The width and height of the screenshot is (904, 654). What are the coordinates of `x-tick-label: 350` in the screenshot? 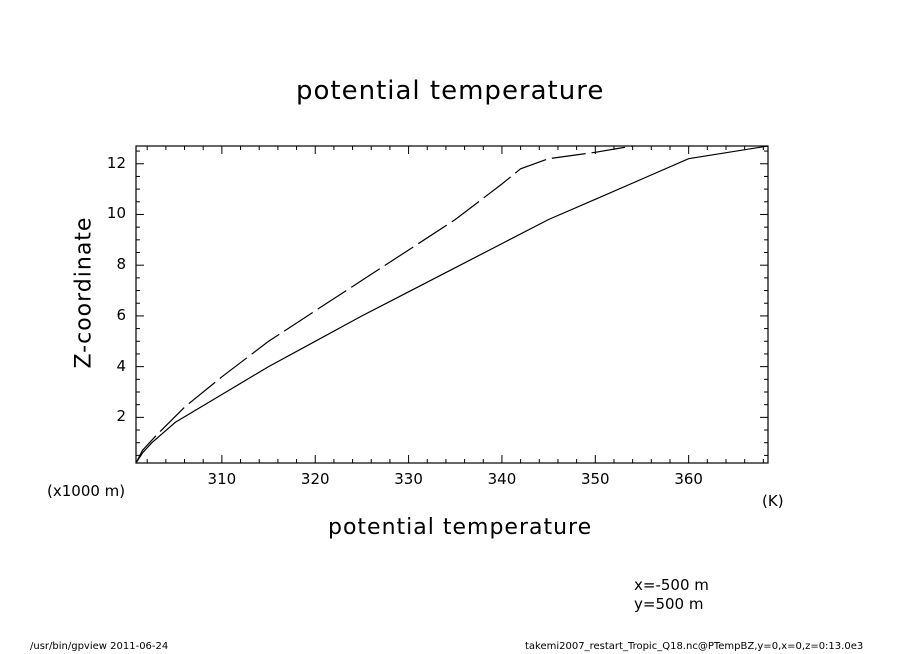 It's located at (595, 479).